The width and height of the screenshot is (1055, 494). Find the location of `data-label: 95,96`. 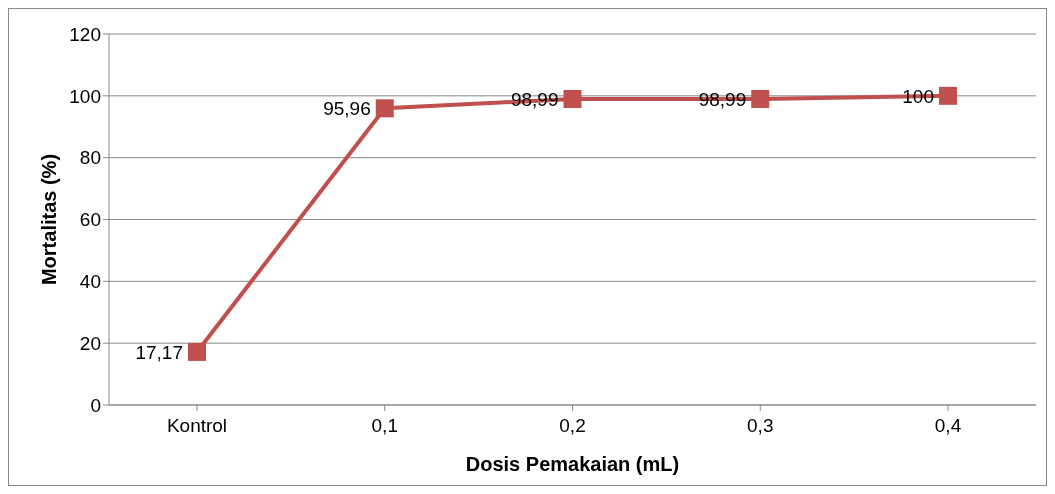

data-label: 95,96 is located at coordinates (347, 109).